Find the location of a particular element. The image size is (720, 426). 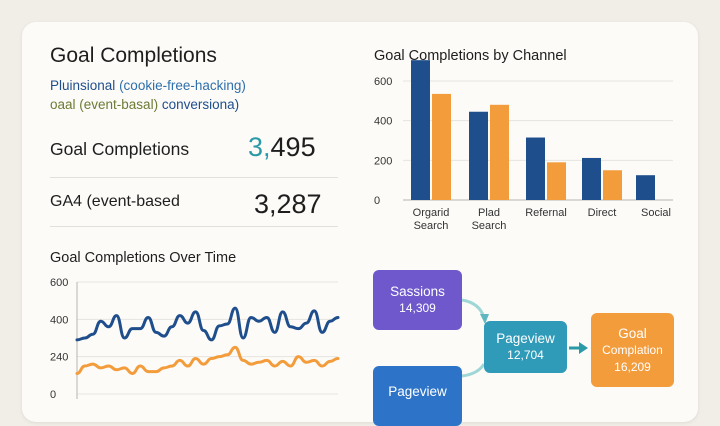

bar-category-label: Plad is located at coordinates (489, 213).